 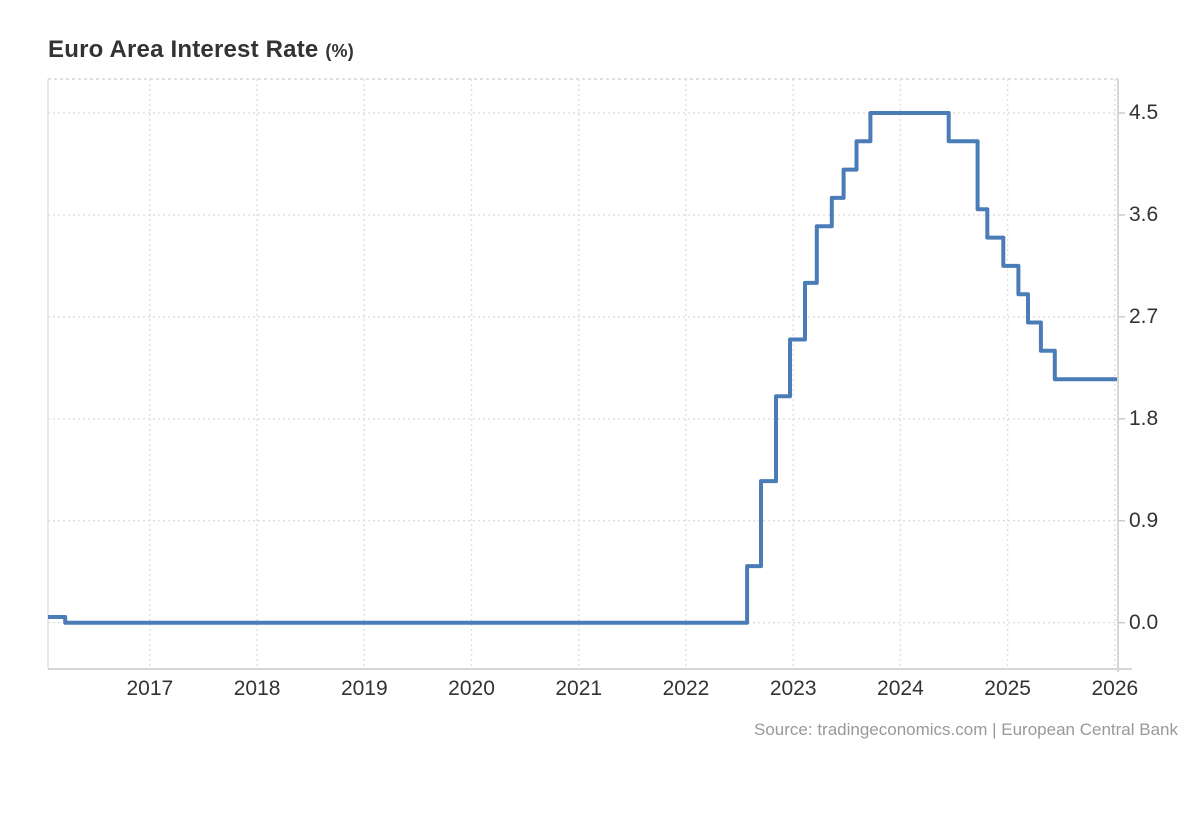 What do you see at coordinates (471, 688) in the screenshot?
I see `x-axis-label-2020: 2020` at bounding box center [471, 688].